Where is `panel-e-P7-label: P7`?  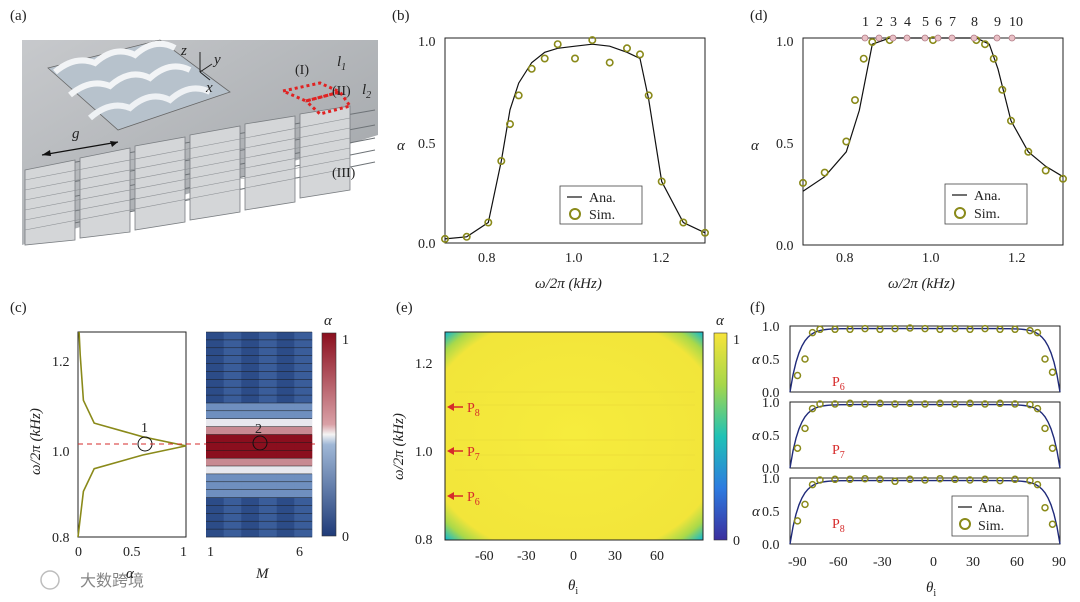 panel-e-P7-label: P7 is located at coordinates (473, 454).